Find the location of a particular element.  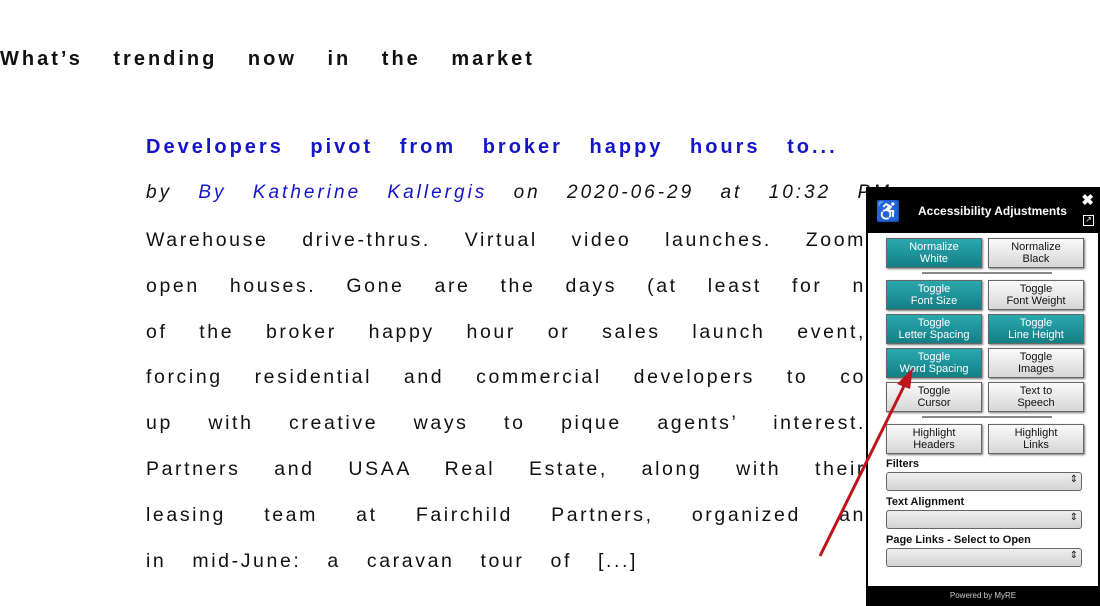

button-line-2: Black is located at coordinates (1036, 259).